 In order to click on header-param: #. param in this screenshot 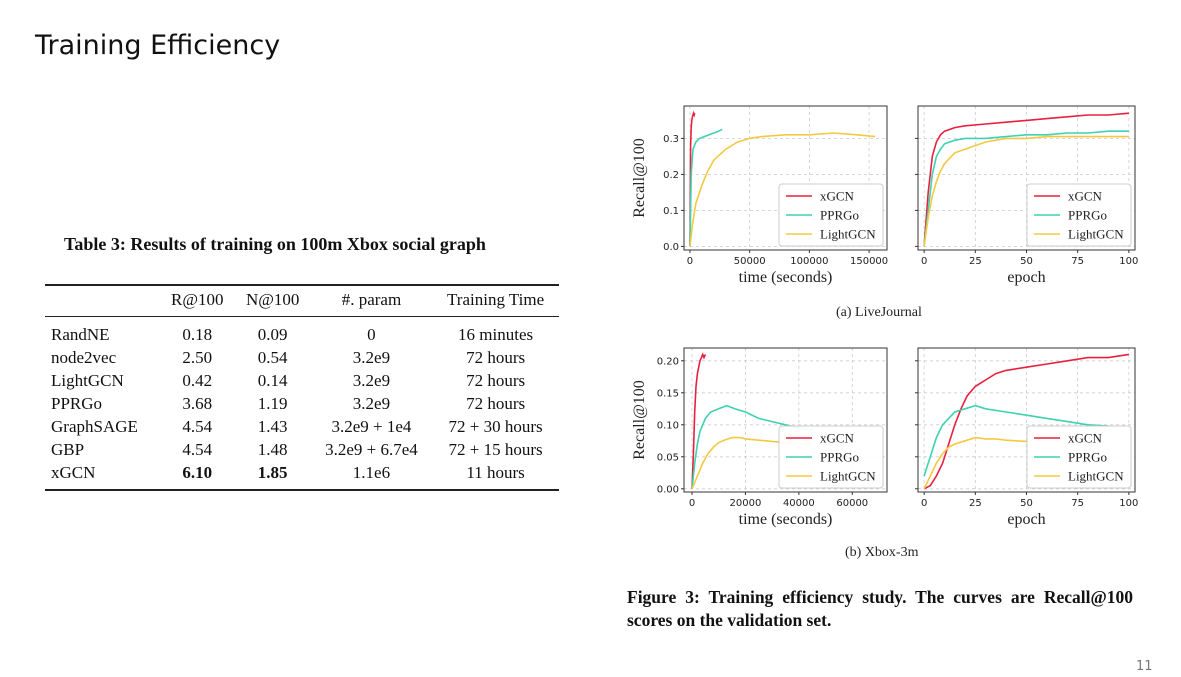, I will do `click(371, 300)`.